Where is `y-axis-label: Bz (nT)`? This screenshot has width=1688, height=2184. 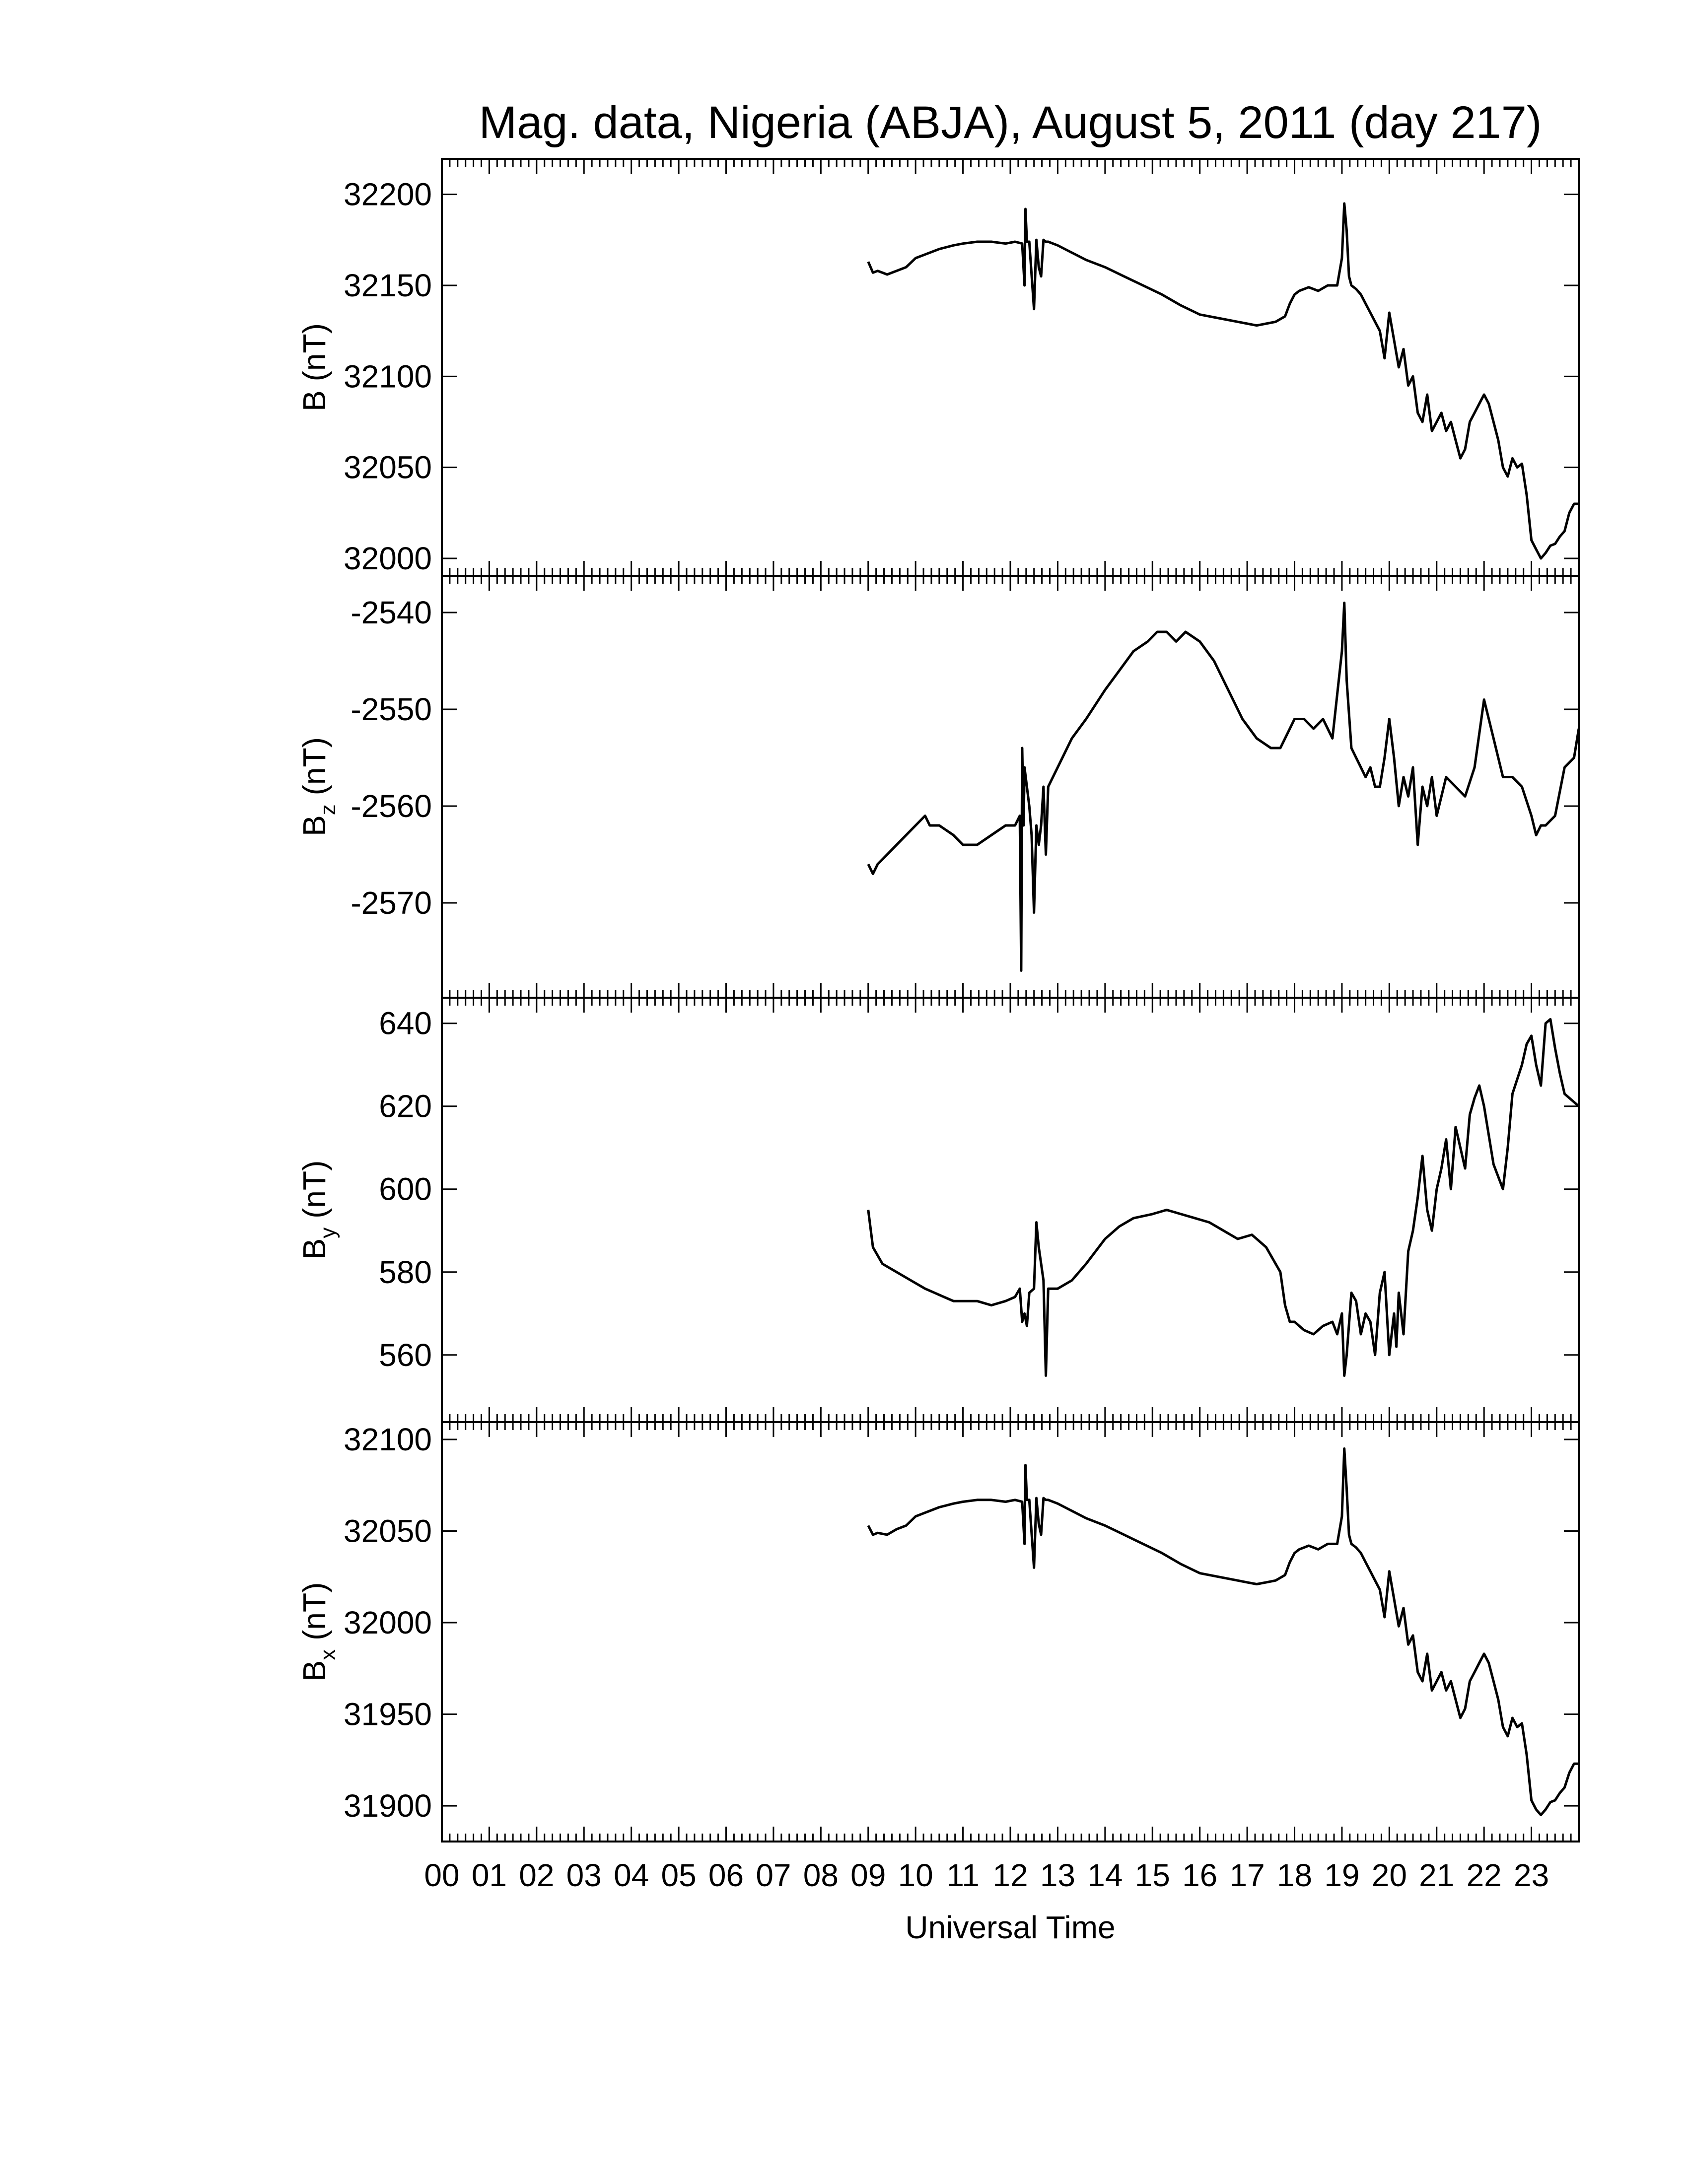
y-axis-label: Bz (nT) is located at coordinates (318, 786).